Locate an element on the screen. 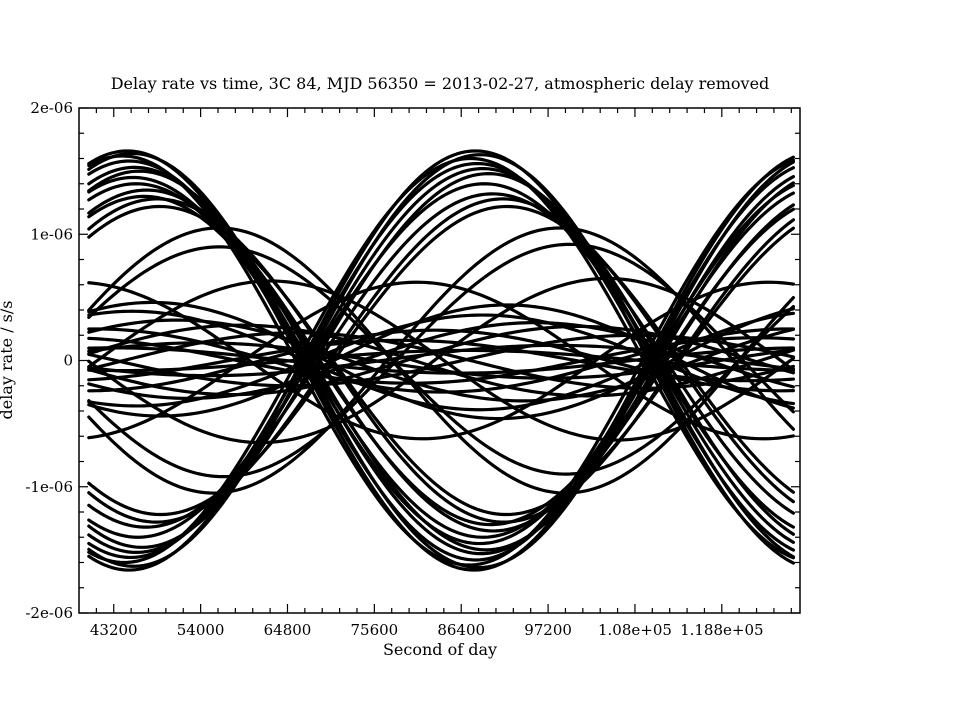  x-tick-label: 43200 is located at coordinates (114, 630).